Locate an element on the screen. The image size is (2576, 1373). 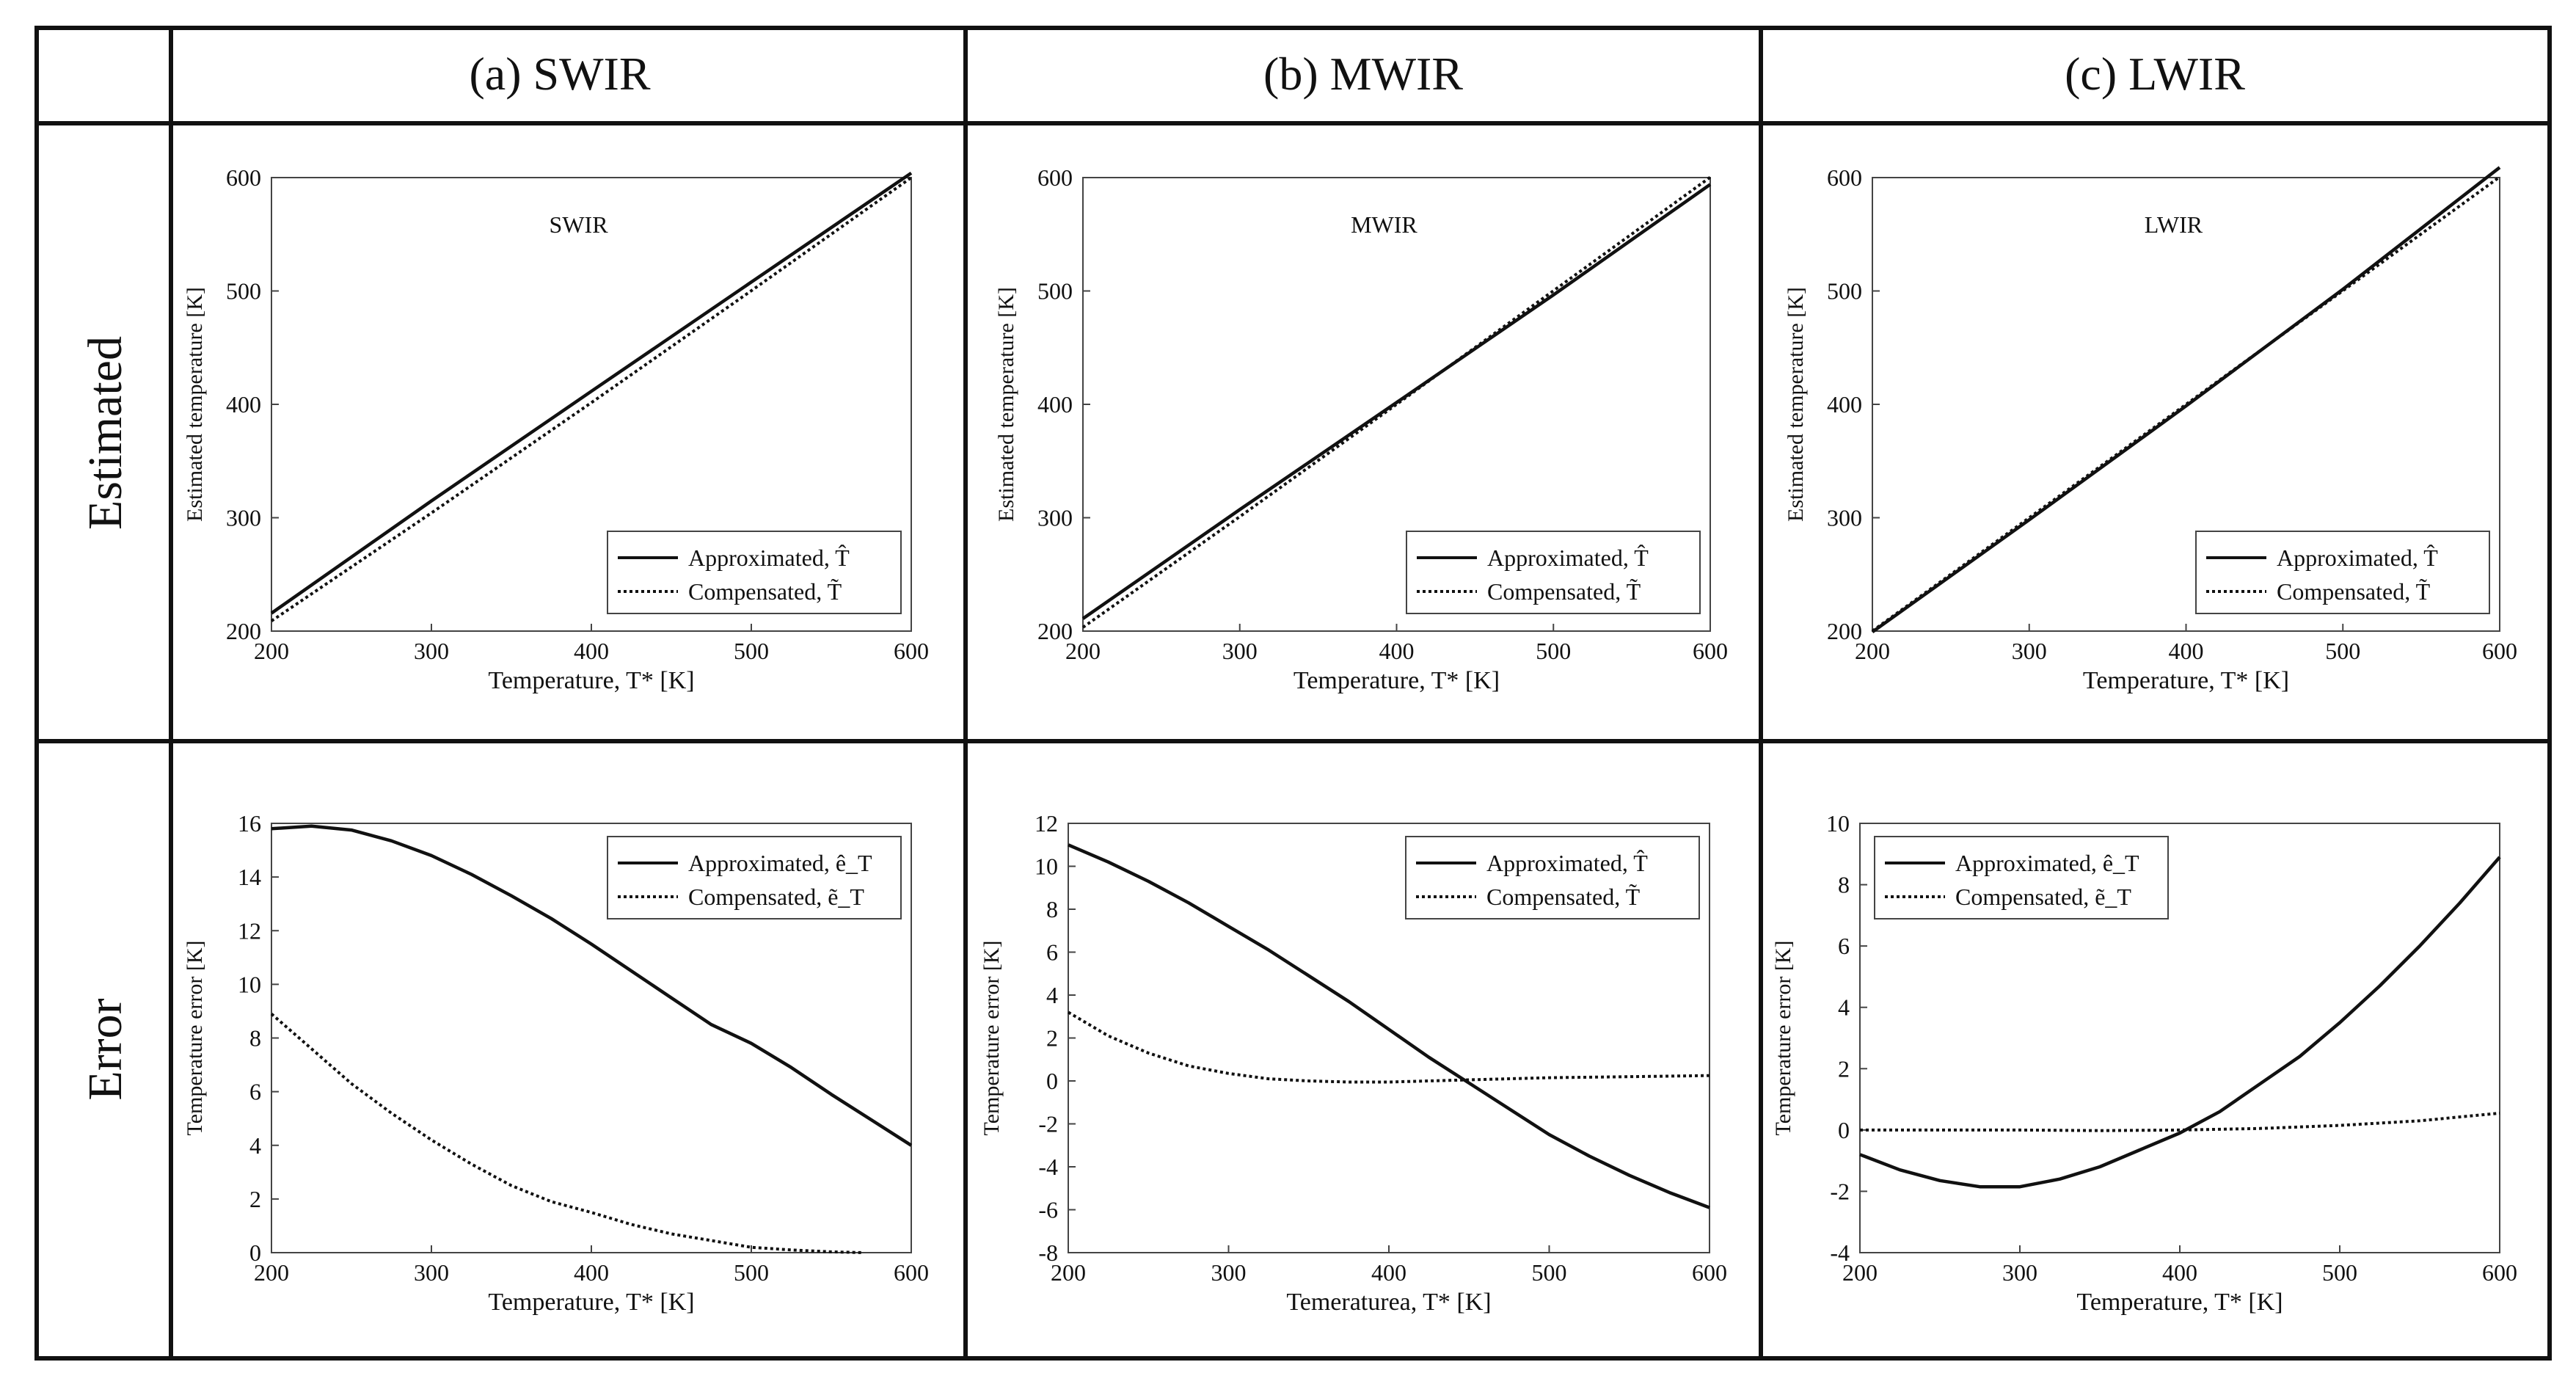
column-header-lwir: (c) LWIR is located at coordinates (2155, 74).